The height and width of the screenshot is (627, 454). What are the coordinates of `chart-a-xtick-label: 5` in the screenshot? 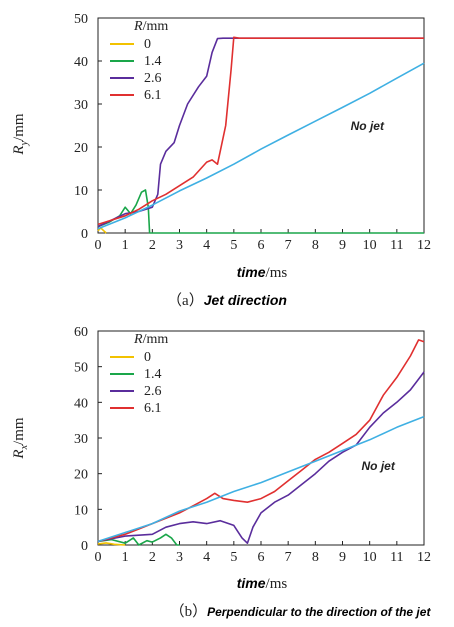 It's located at (233, 245).